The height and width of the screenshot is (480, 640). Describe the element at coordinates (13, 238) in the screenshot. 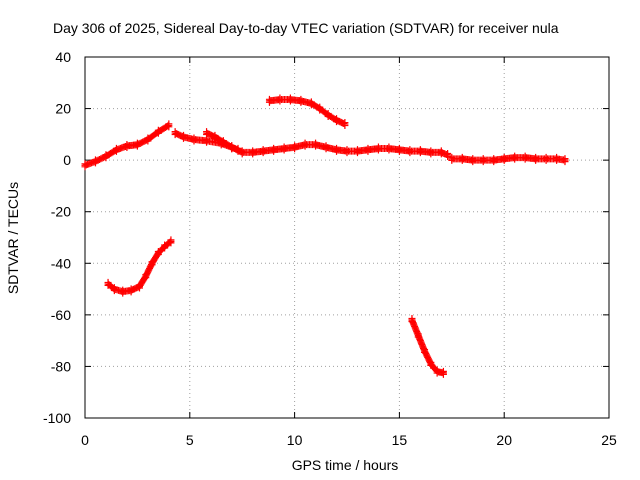

I see `y-axis-label: SDTVAR / TECUs` at that location.